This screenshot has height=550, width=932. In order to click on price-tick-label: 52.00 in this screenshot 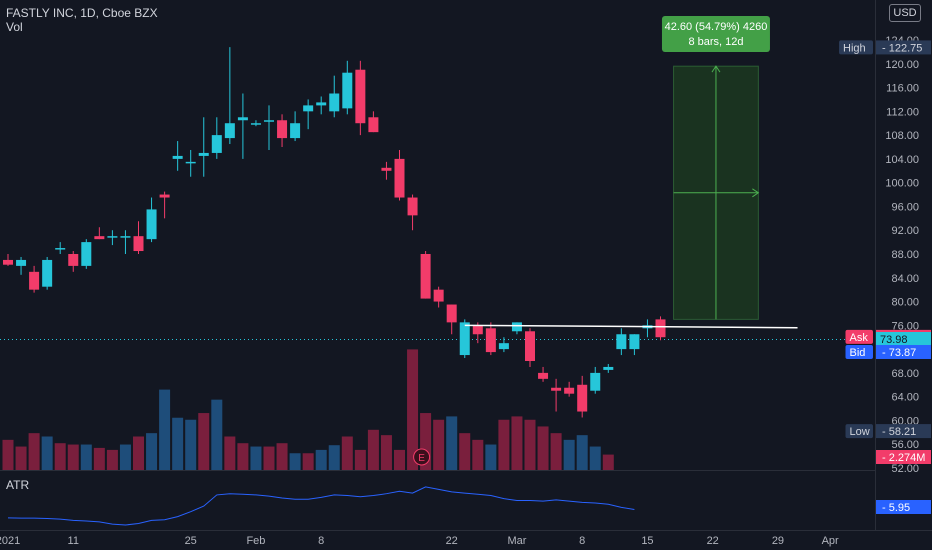, I will do `click(905, 469)`.